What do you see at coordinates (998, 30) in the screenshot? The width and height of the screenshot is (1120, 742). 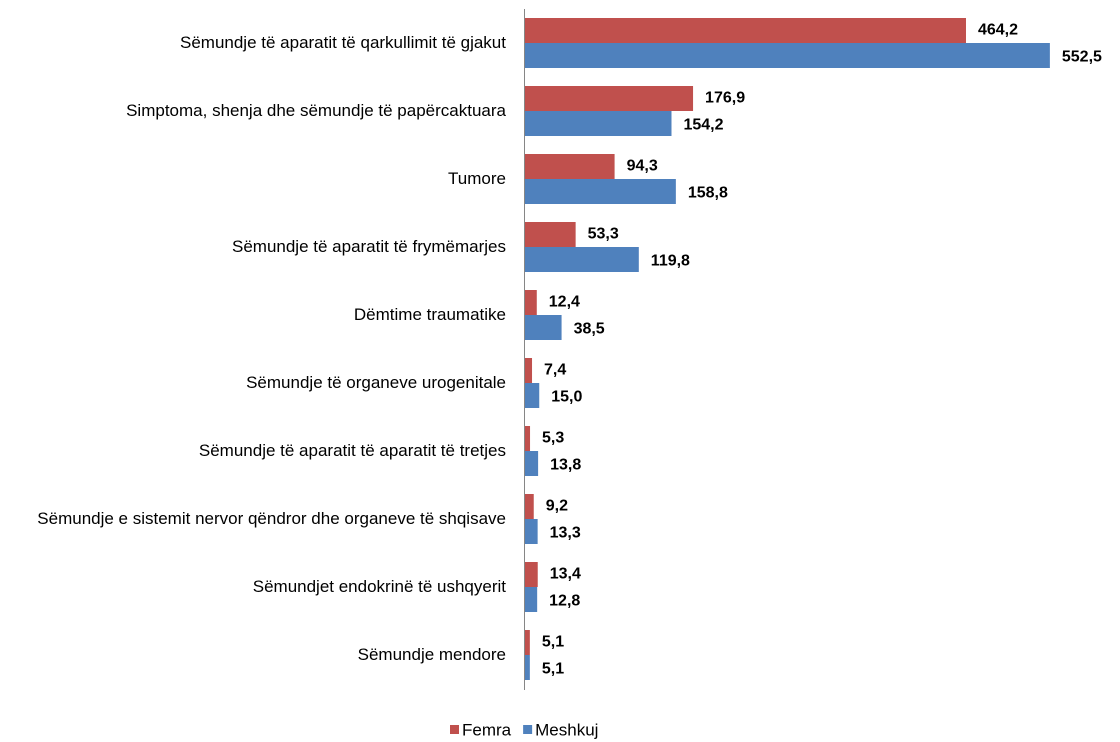 I see `value-label: 464,2` at bounding box center [998, 30].